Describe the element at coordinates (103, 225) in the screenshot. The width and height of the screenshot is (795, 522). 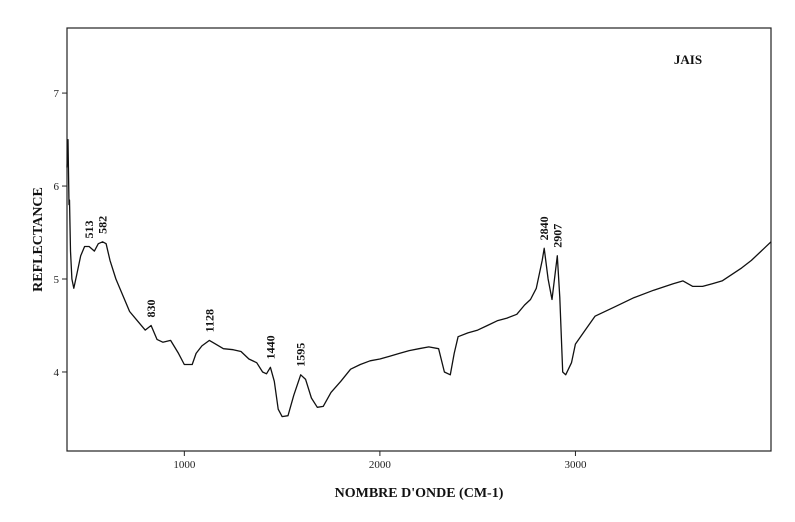
I see `peak-label: 582` at that location.